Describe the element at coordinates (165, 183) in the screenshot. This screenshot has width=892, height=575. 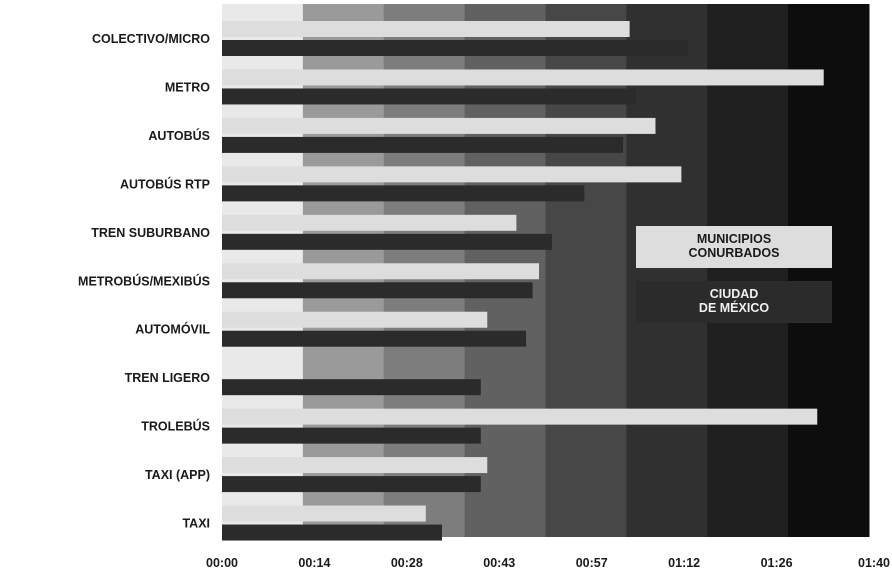
I see `category-label: AUTOBÚS RTP` at that location.